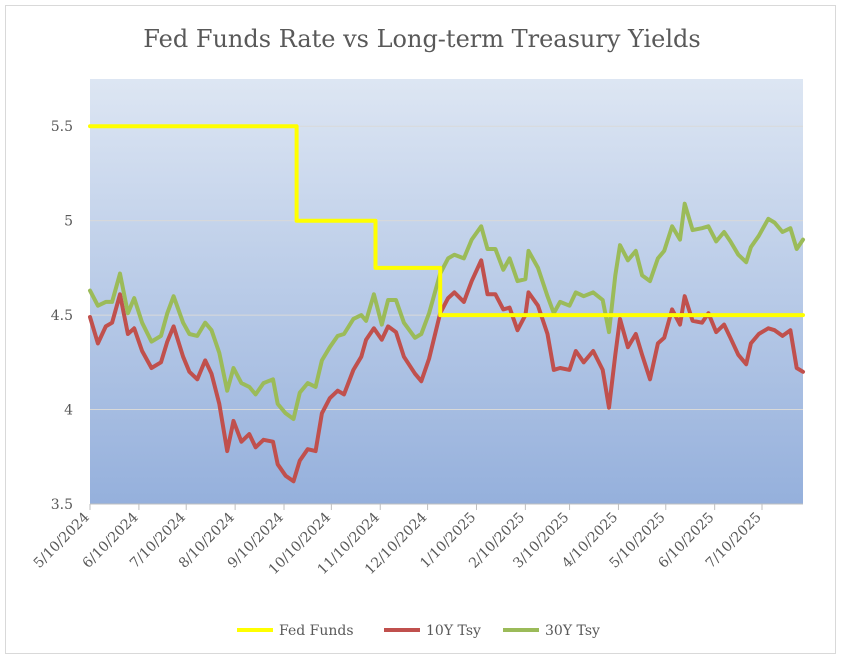 Image resolution: width=843 pixels, height=661 pixels. Describe the element at coordinates (62, 127) in the screenshot. I see `y-tick-label: 5.5` at that location.